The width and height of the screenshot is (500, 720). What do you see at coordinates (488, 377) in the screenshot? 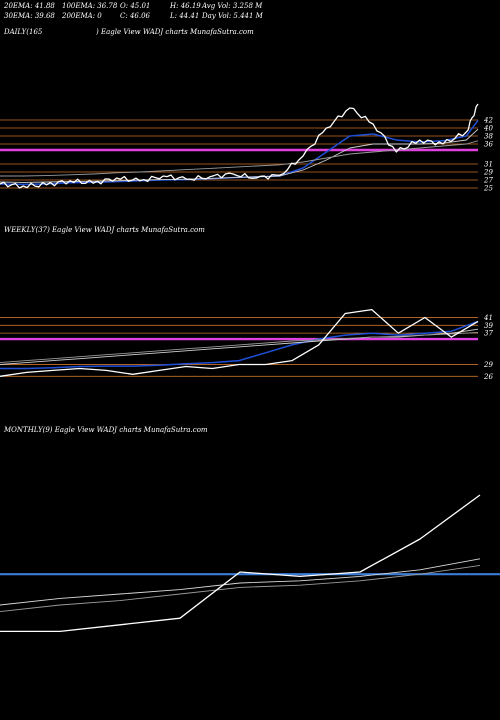
I see `weekly-tick-label-4: 26` at bounding box center [488, 377].